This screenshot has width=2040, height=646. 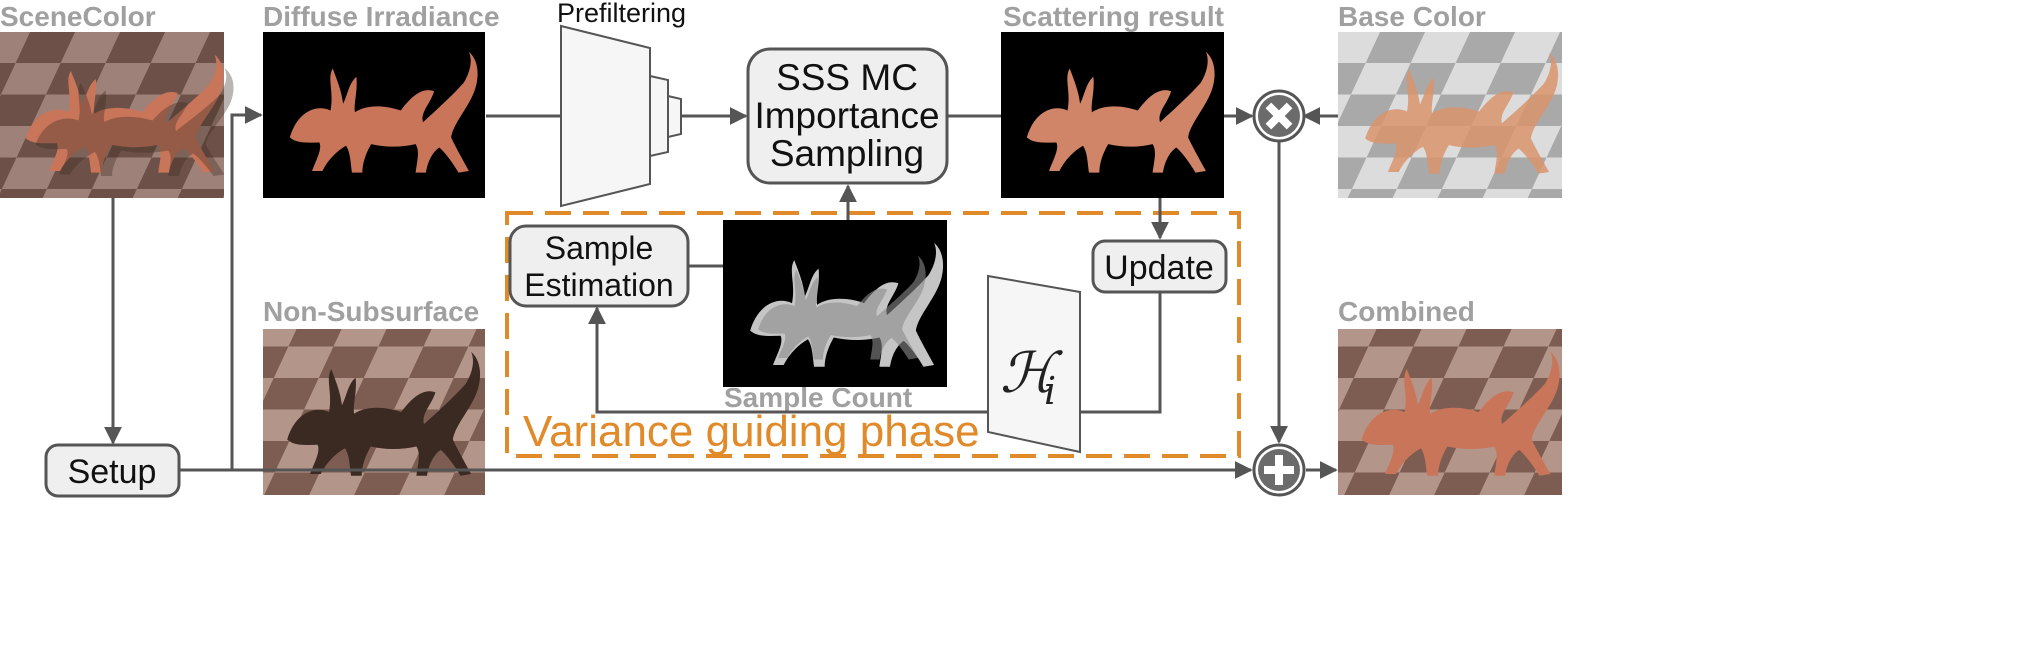 I want to click on histogram-subscript: i, so click(x=1050, y=391).